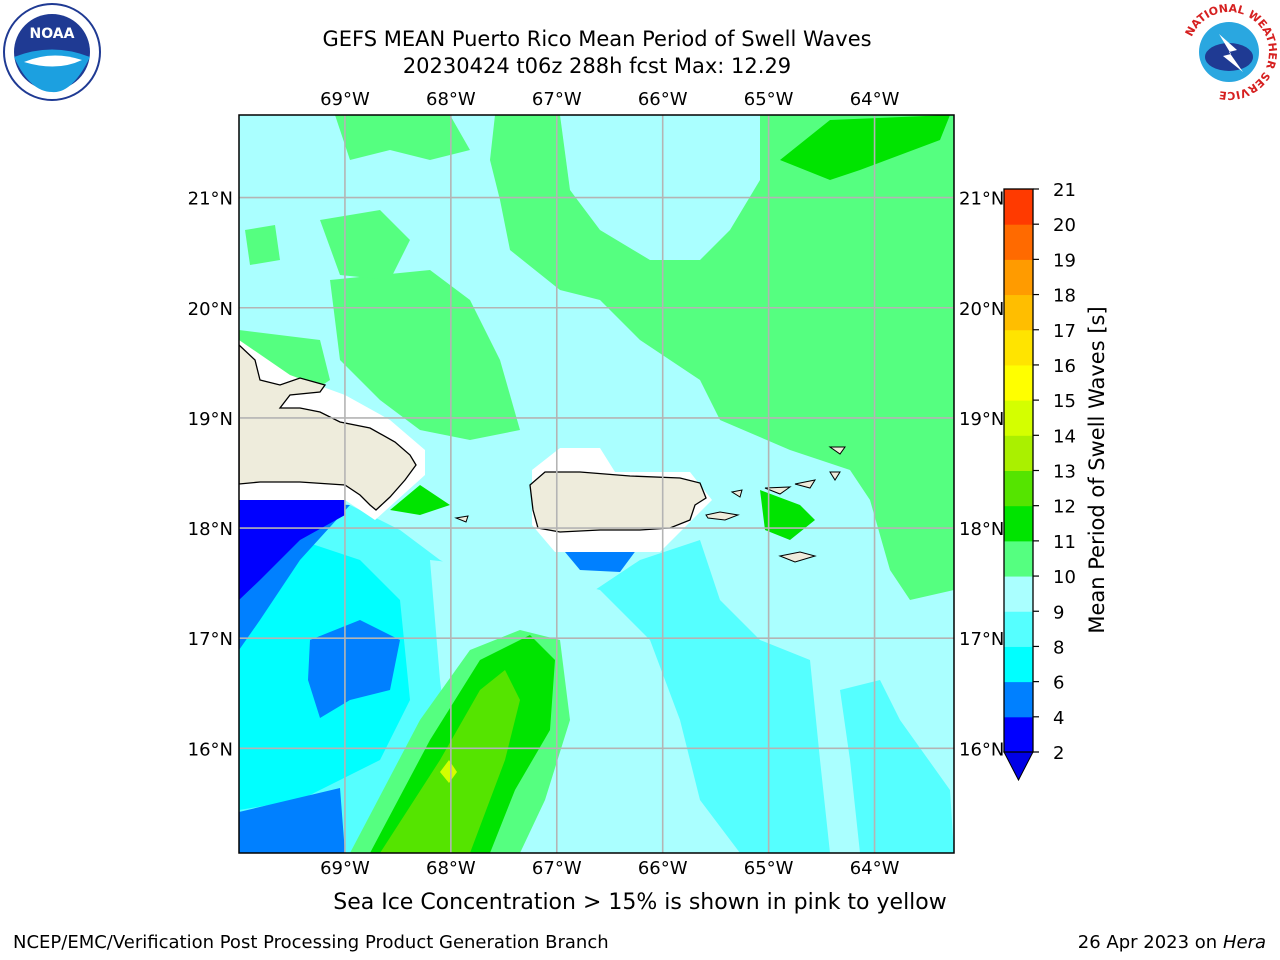 Image resolution: width=1280 pixels, height=960 pixels. I want to click on contour-10-11-ne, so click(865, 147).